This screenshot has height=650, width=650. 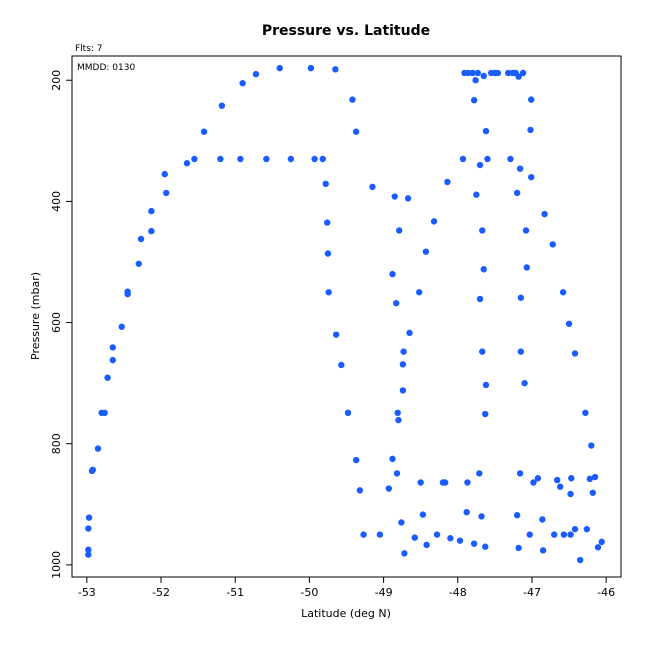 I want to click on y-tick-label: 1000, so click(x=56, y=565).